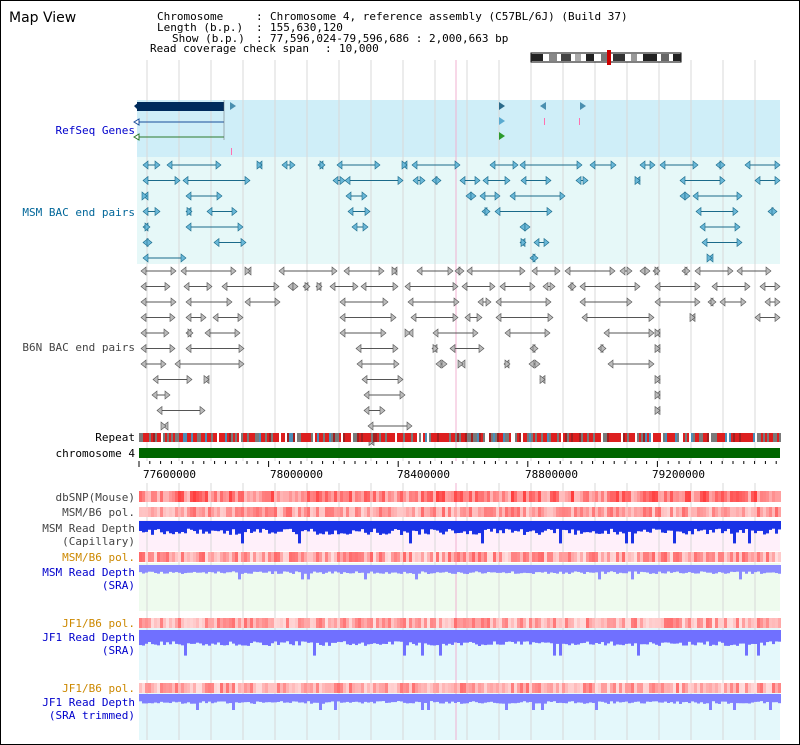  I want to click on dbsnp-track-label: dbSNP(Mouse), so click(95, 497).